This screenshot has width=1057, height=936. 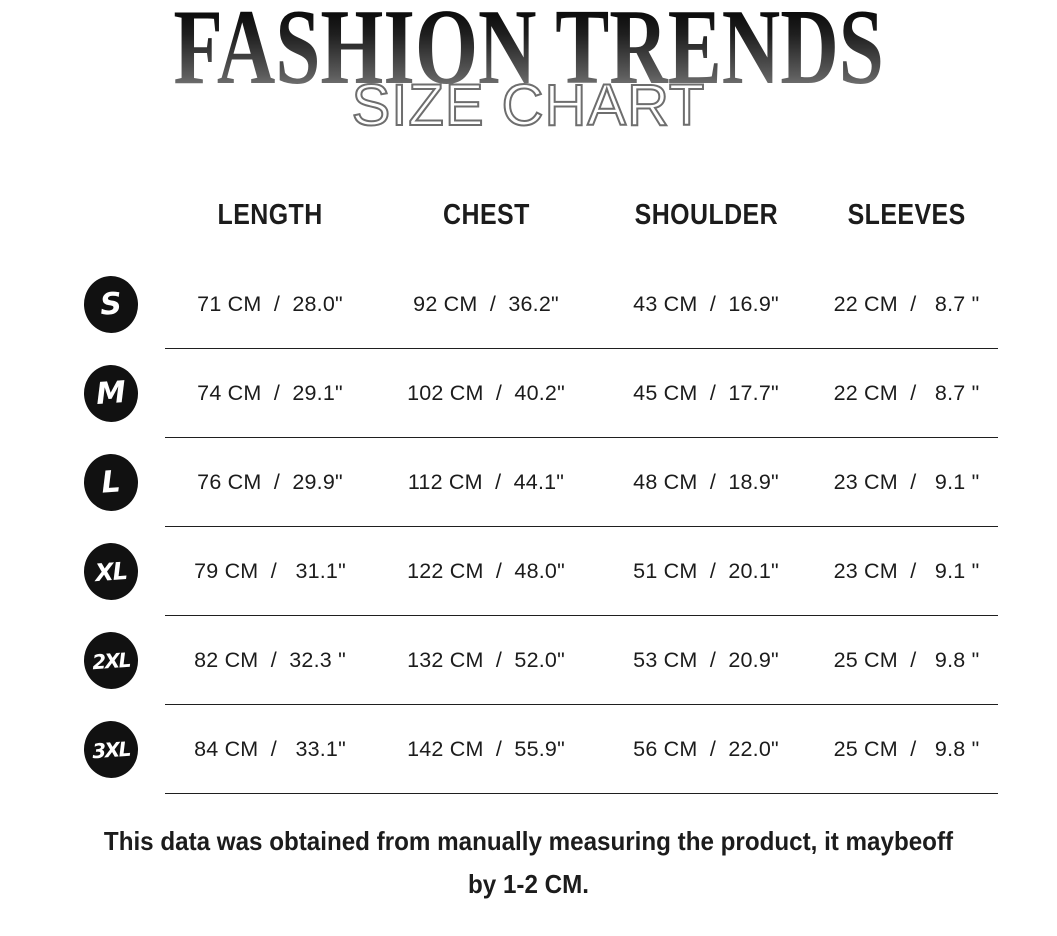 What do you see at coordinates (706, 214) in the screenshot?
I see `column-header-shoulder: SHOULDER` at bounding box center [706, 214].